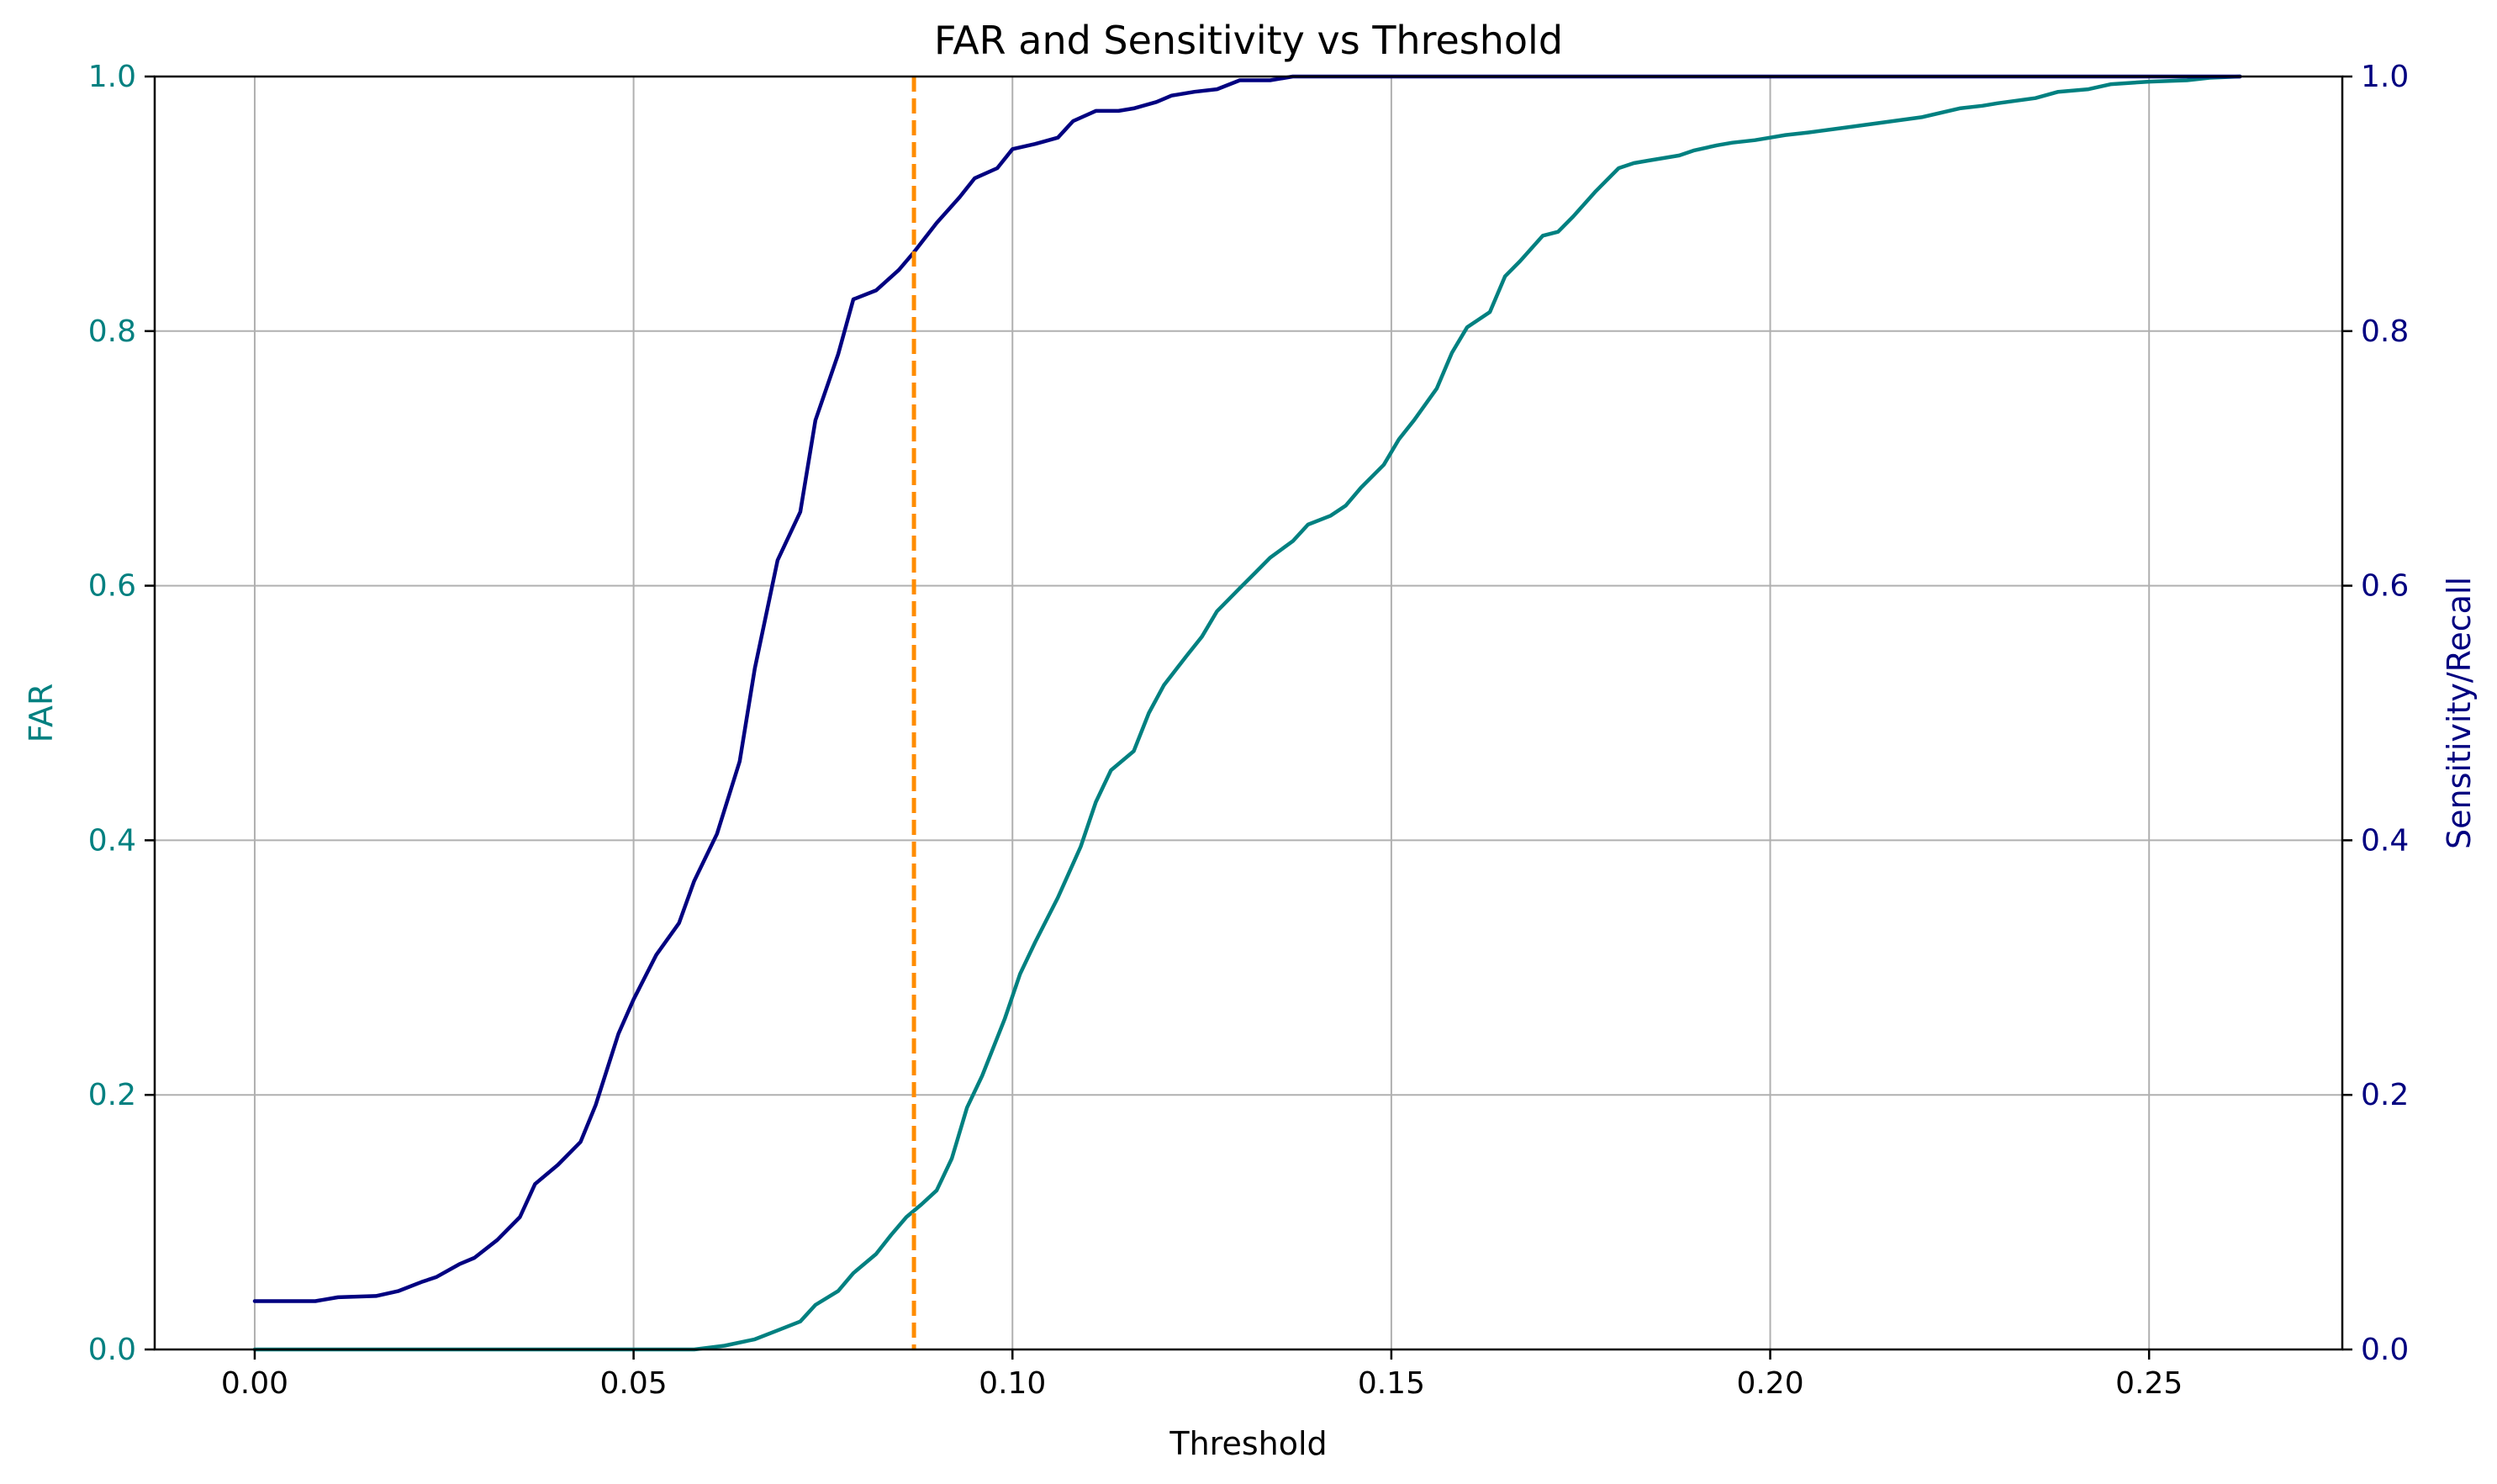 The width and height of the screenshot is (2497, 1484). Describe the element at coordinates (2385, 1350) in the screenshot. I see `y-right-tick-label-0: 0.0` at that location.